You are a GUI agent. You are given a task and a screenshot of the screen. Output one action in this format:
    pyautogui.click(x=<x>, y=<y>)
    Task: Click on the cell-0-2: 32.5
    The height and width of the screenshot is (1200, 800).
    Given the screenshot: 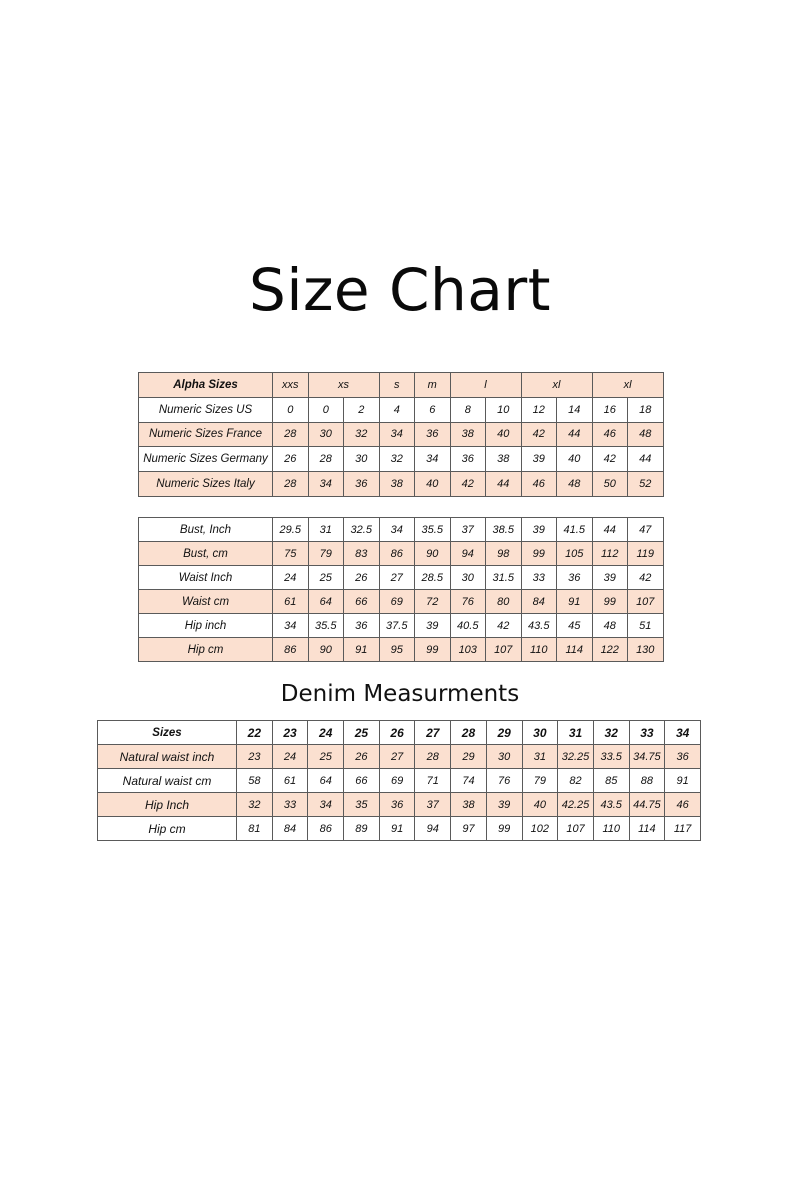 What is the action you would take?
    pyautogui.click(x=361, y=529)
    